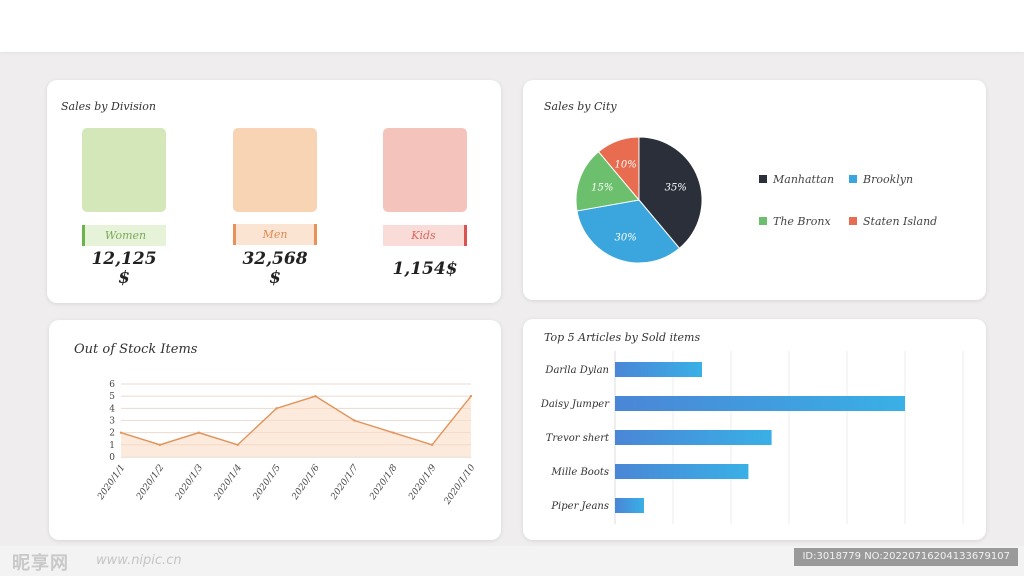  Describe the element at coordinates (804, 179) in the screenshot. I see `legend-manhattan-label: Manhattan` at that location.